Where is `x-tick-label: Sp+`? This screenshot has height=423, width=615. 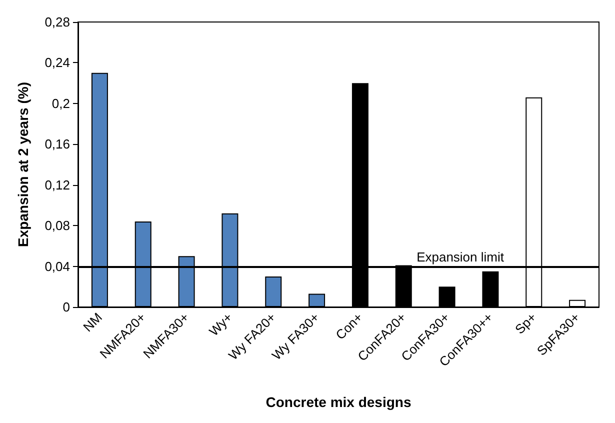
x-tick-label: Sp+ is located at coordinates (526, 323).